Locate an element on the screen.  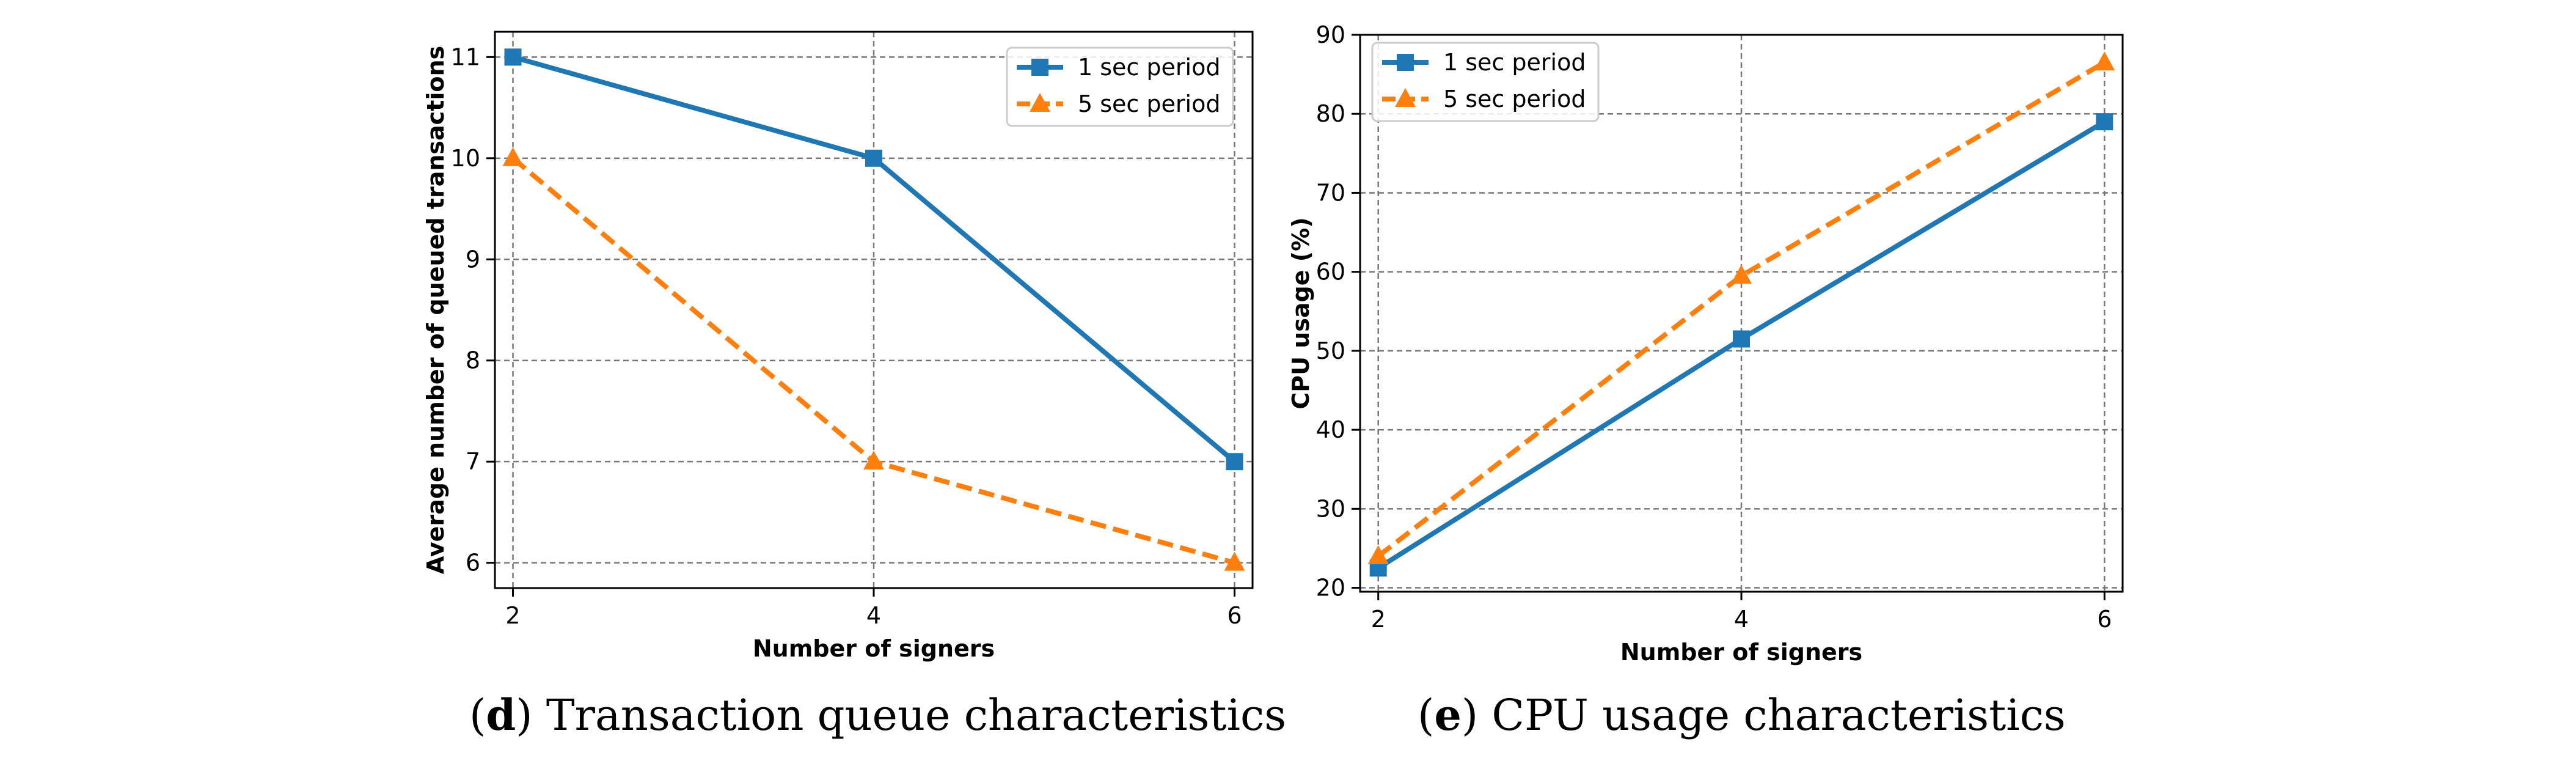
chart-d-y-axis-label: Average number of queued transactions is located at coordinates (435, 310).